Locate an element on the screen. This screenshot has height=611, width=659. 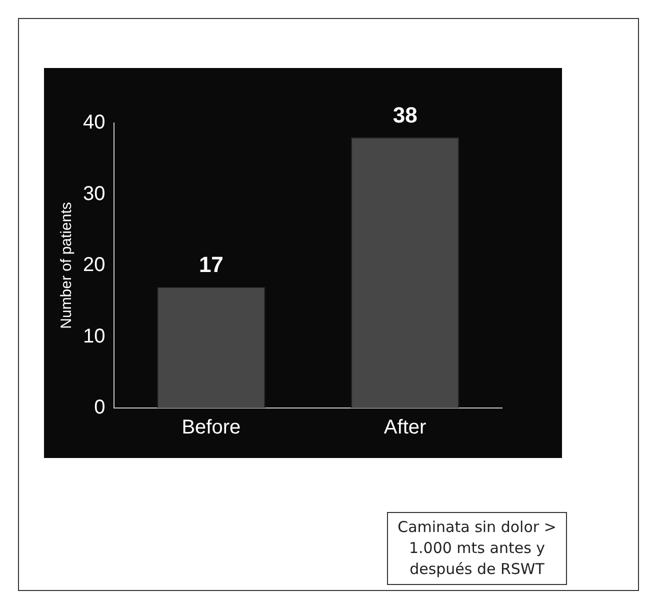
text: Caminata sin dolor > 1.000 mts antes y después de RSWT is located at coordinates (477, 548).